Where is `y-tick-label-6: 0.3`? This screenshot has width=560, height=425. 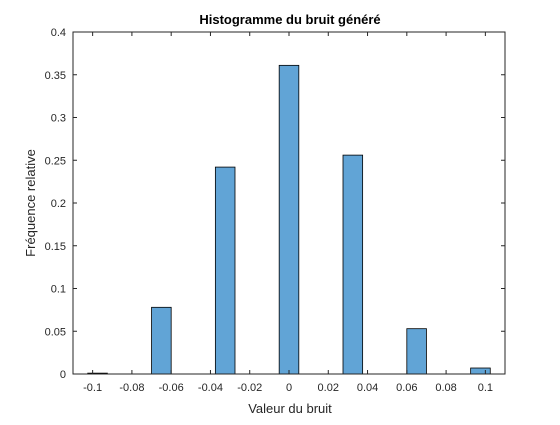
y-tick-label-6: 0.3 is located at coordinates (58, 119).